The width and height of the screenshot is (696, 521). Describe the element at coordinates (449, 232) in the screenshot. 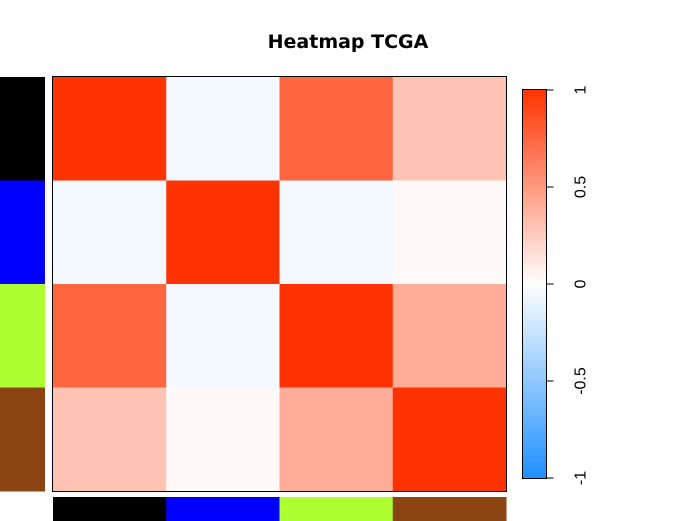

I see `heatmap-cell-r2-c4` at that location.